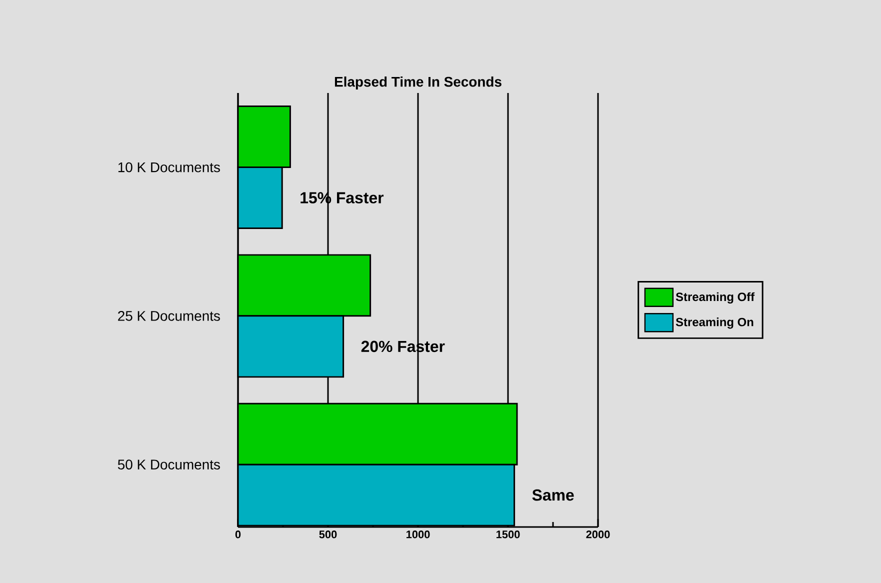  Describe the element at coordinates (169, 167) in the screenshot. I see `y-tick-label: 10 K Documents` at that location.